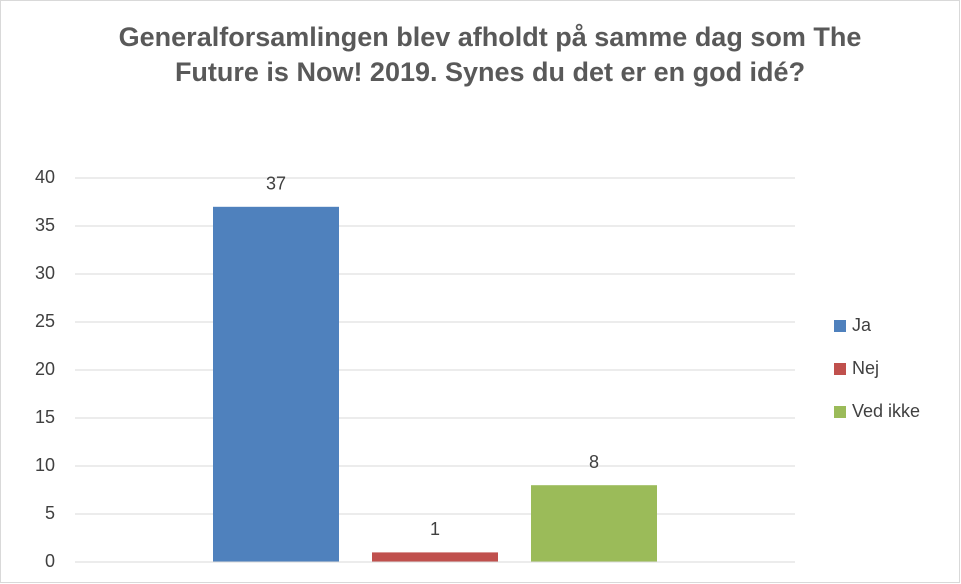  What do you see at coordinates (50, 561) in the screenshot?
I see `y-tick-label: 0` at bounding box center [50, 561].